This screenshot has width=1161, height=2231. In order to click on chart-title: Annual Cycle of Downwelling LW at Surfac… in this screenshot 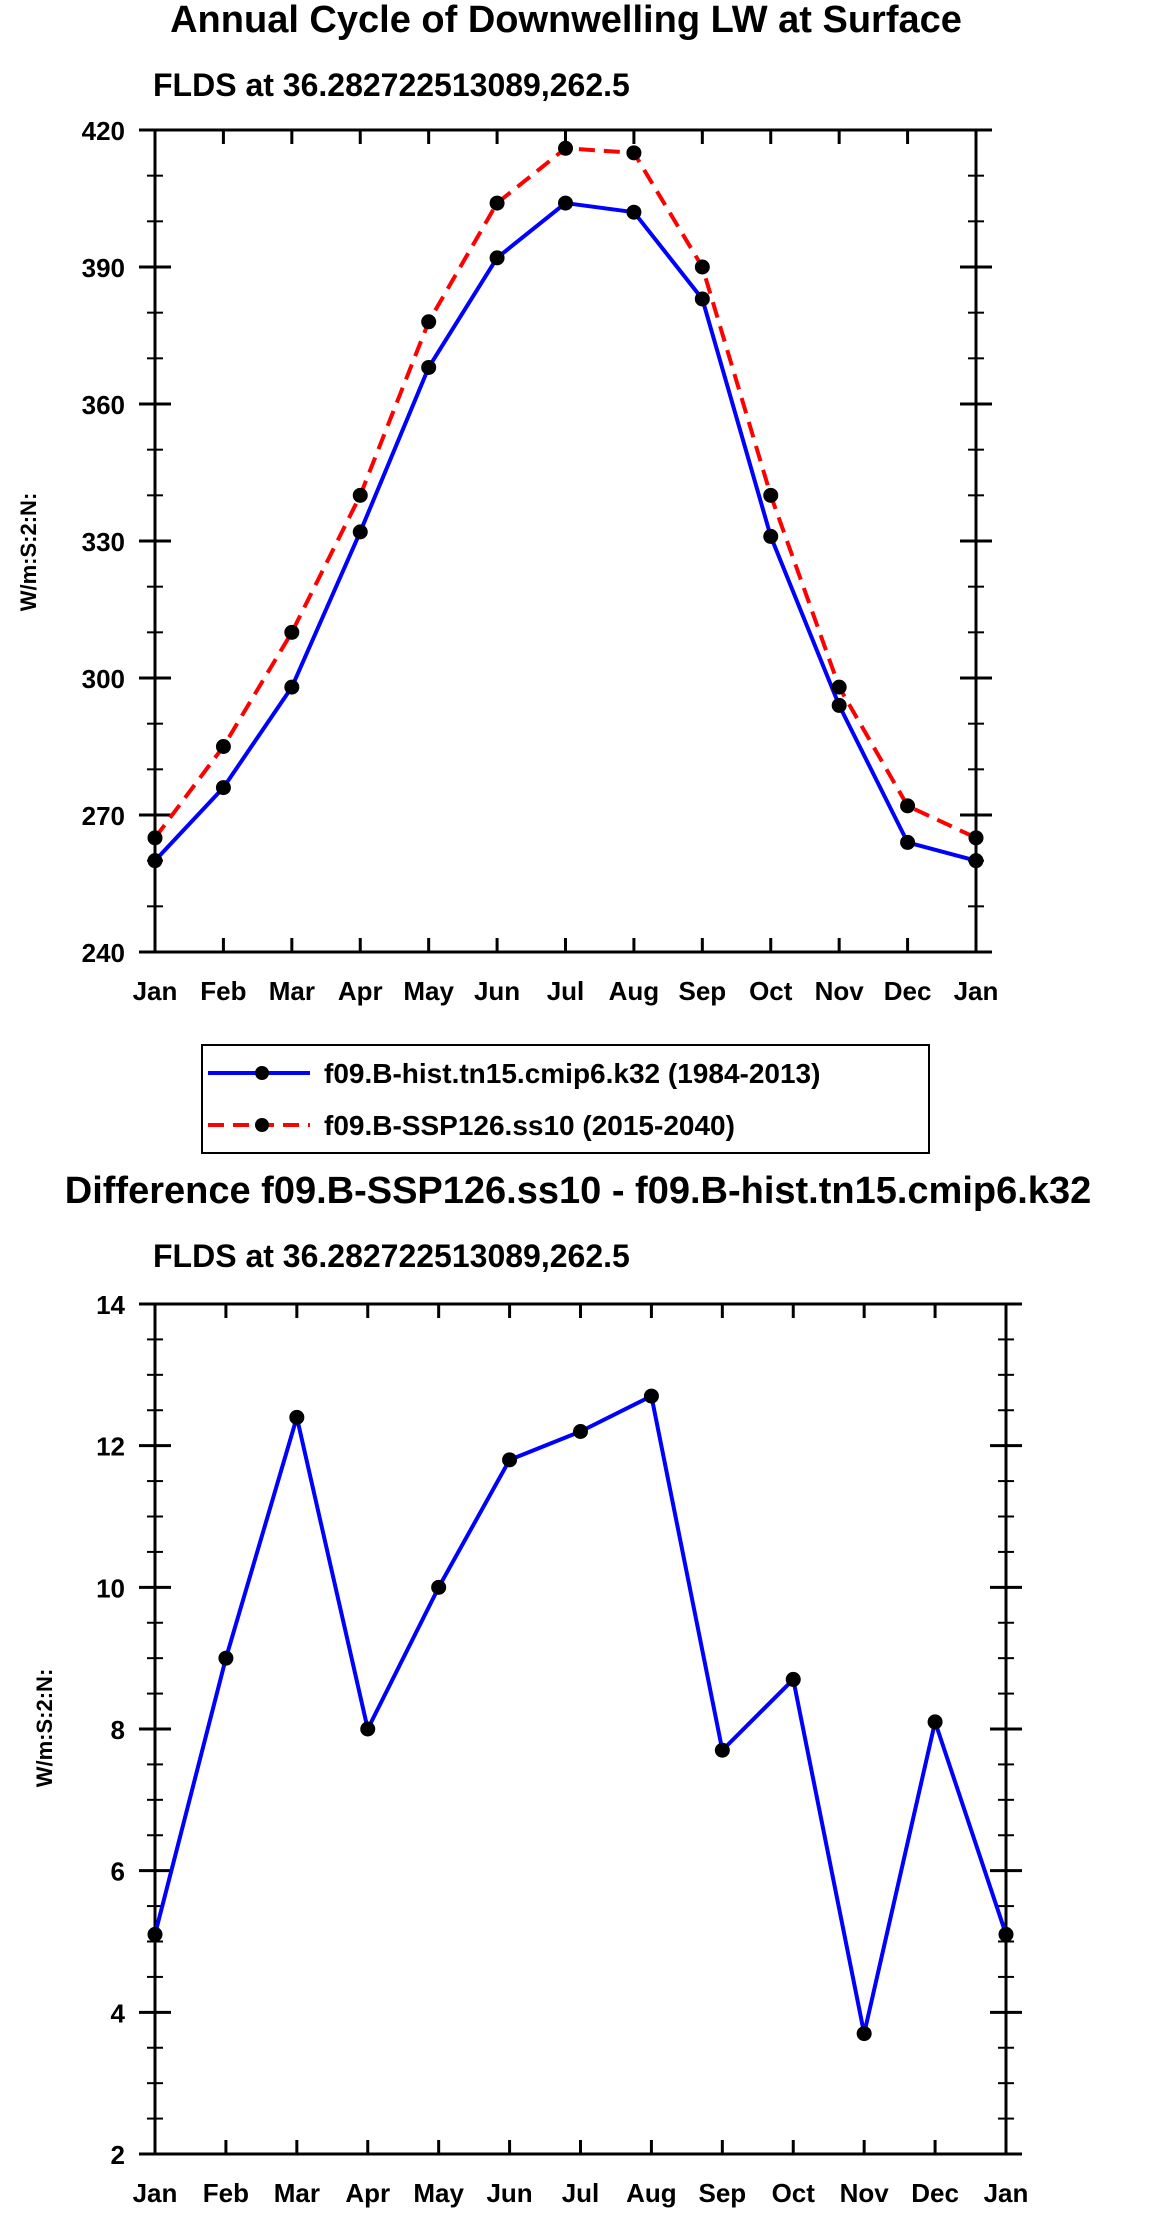, I will do `click(566, 20)`.